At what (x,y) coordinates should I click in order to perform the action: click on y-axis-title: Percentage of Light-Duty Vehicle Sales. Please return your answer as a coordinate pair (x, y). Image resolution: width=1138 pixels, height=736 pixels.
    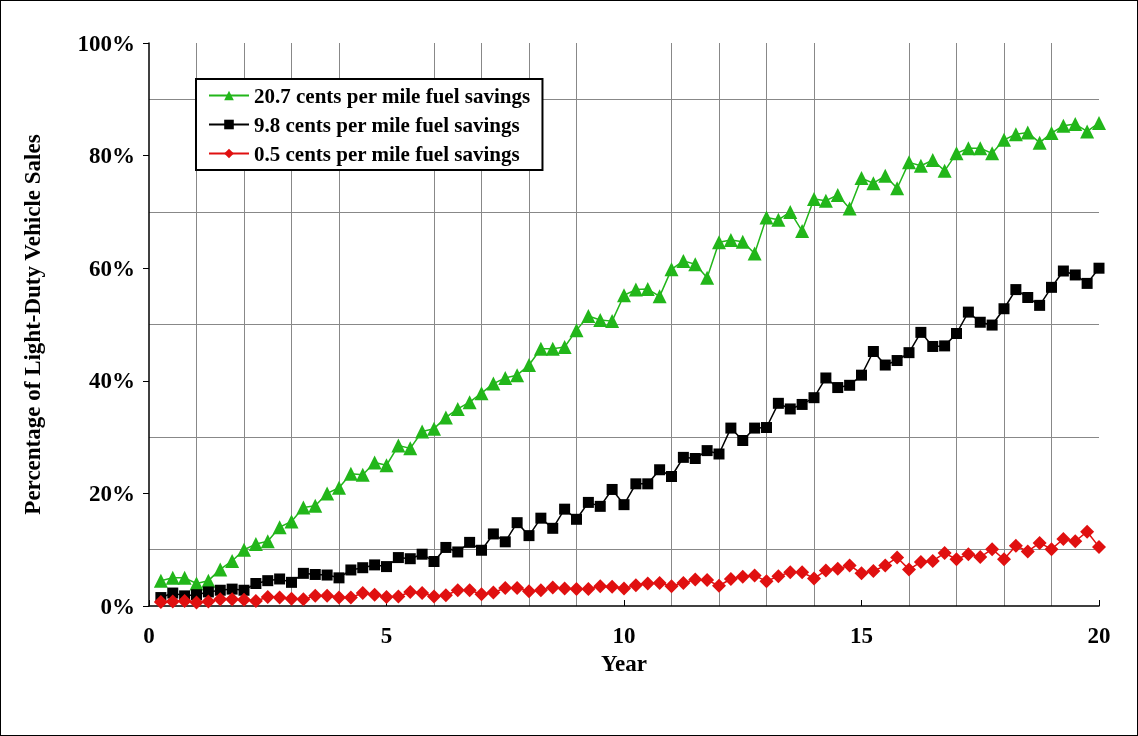
    Looking at the image, I should click on (32, 324).